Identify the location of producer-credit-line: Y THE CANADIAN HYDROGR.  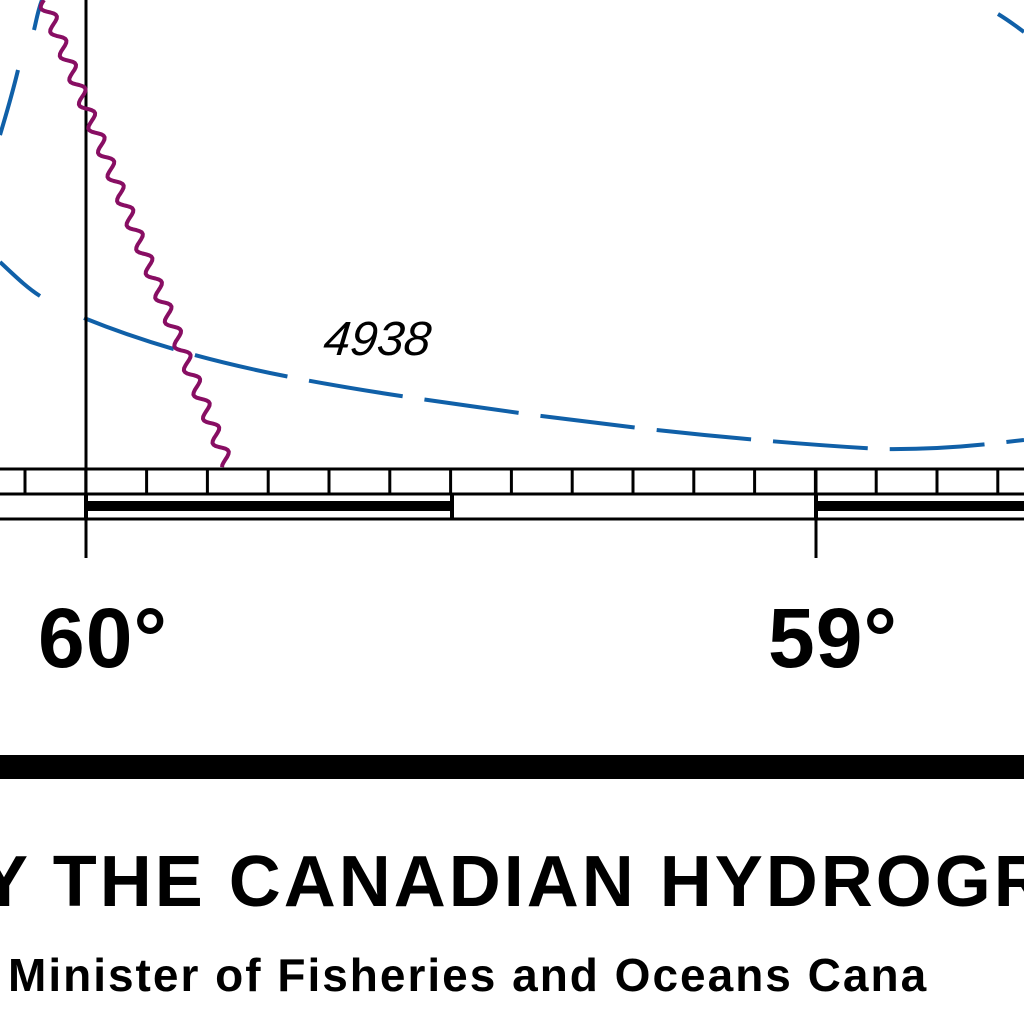
(512, 882).